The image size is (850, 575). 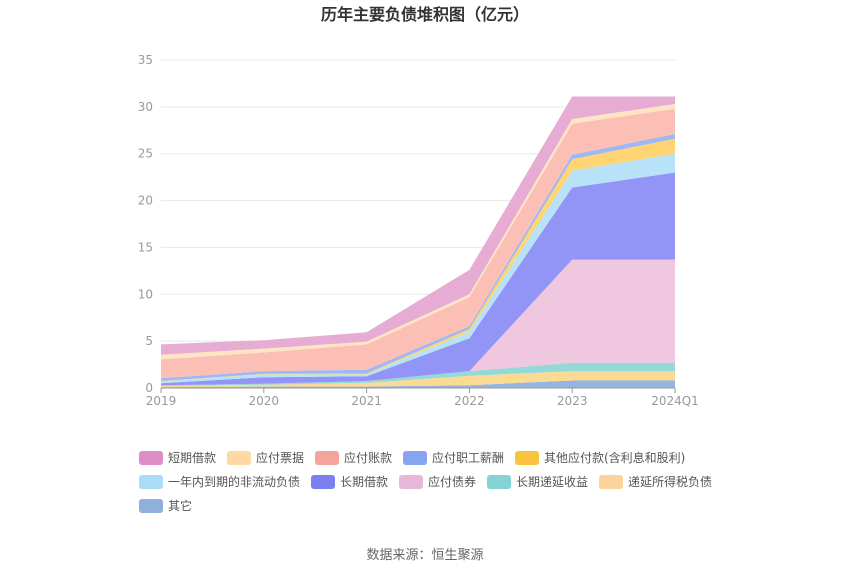 What do you see at coordinates (280, 457) in the screenshot?
I see `legend-label: 应付票据` at bounding box center [280, 457].